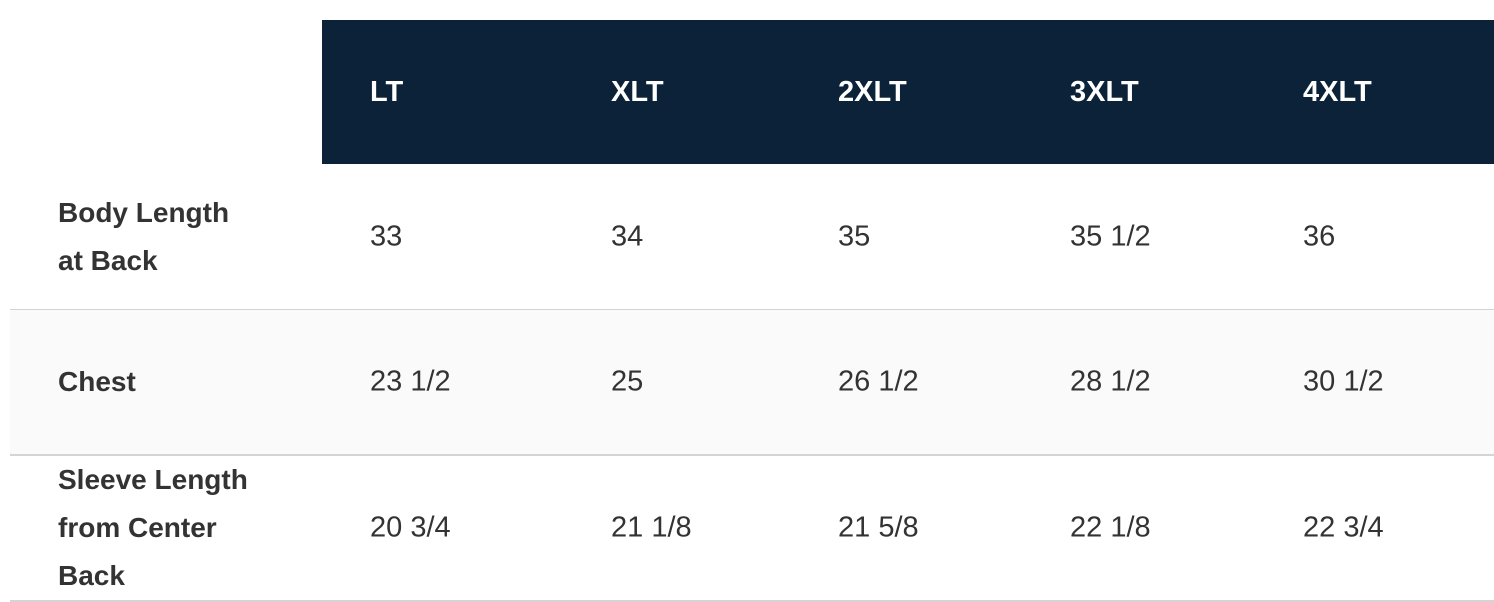 Image resolution: width=1494 pixels, height=602 pixels. I want to click on cell-value: 36, so click(1319, 236).